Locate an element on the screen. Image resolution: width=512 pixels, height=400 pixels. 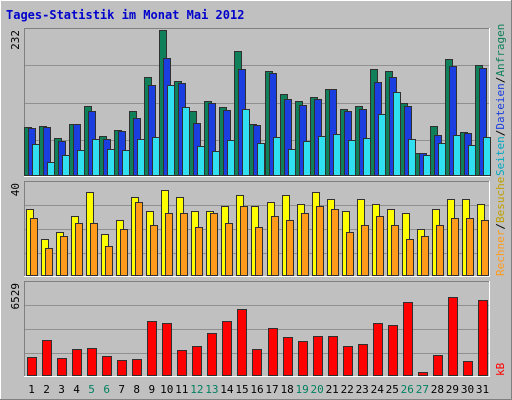
x-tick-label-14: 14 is located at coordinates (227, 389).